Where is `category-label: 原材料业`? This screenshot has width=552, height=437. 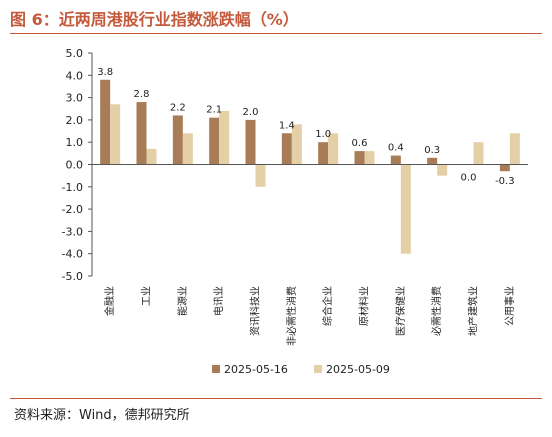
category-label: 原材料业 is located at coordinates (364, 306).